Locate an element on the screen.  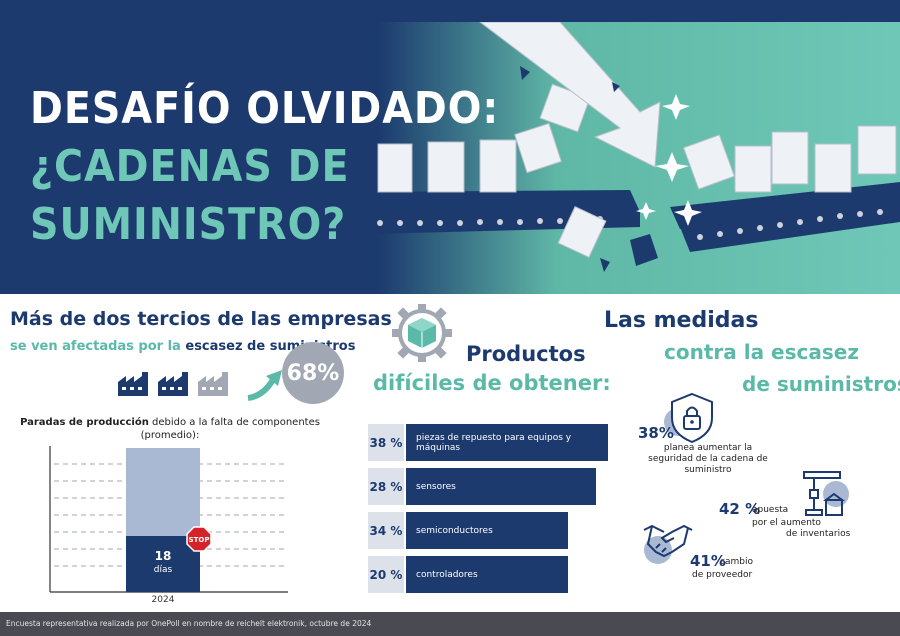
left-headline: Más de dos tercios de las empresas is located at coordinates (201, 319).